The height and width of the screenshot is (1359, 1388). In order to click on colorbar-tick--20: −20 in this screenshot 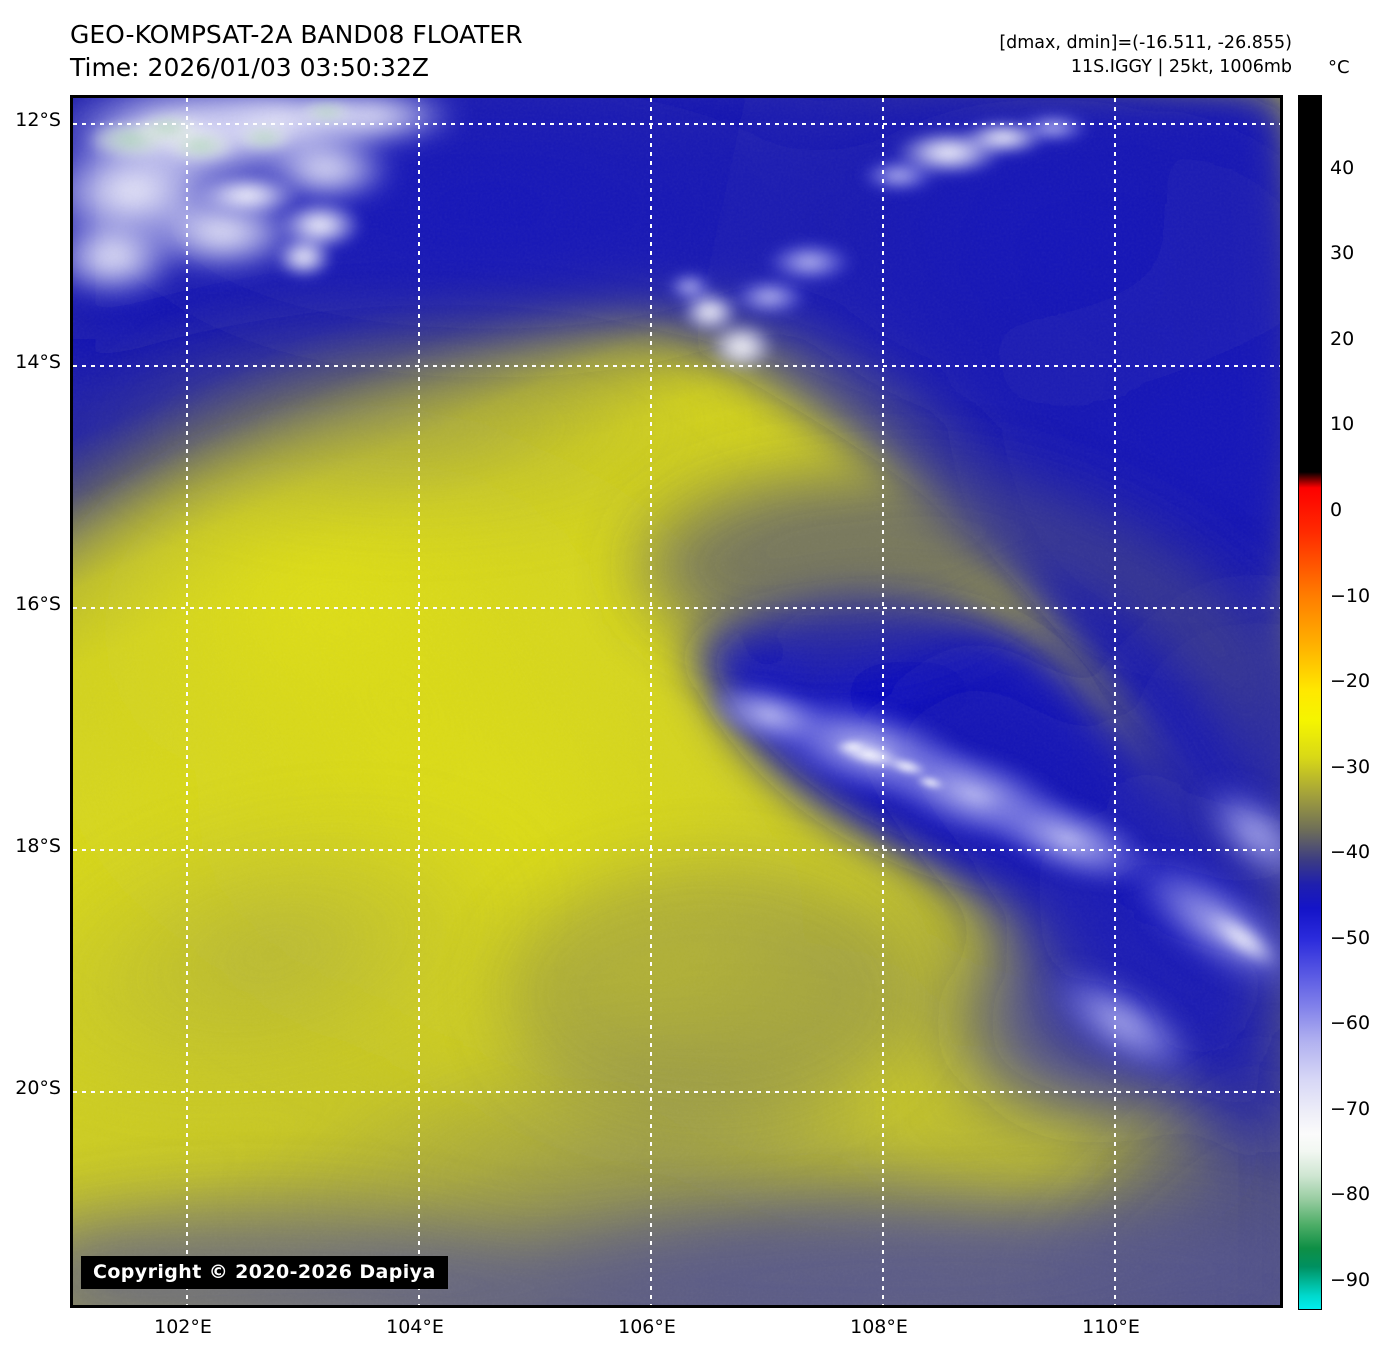, I will do `click(1350, 681)`.